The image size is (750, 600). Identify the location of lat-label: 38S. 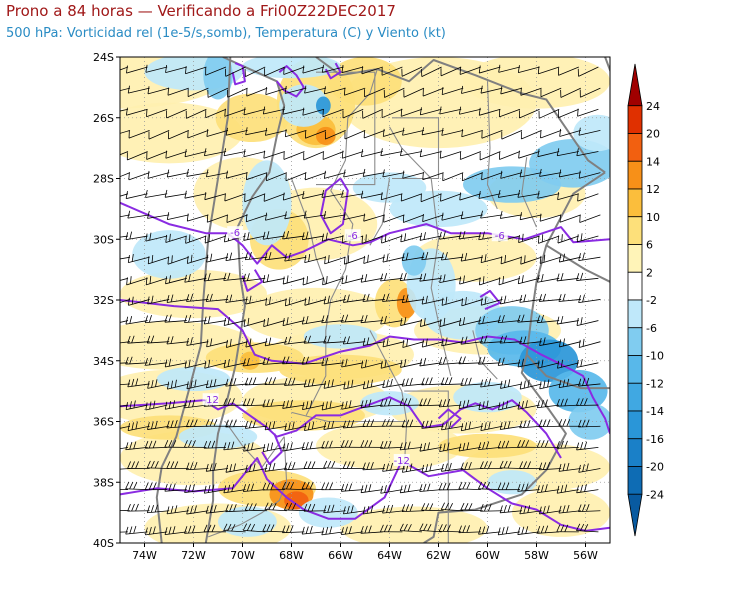
(103, 482).